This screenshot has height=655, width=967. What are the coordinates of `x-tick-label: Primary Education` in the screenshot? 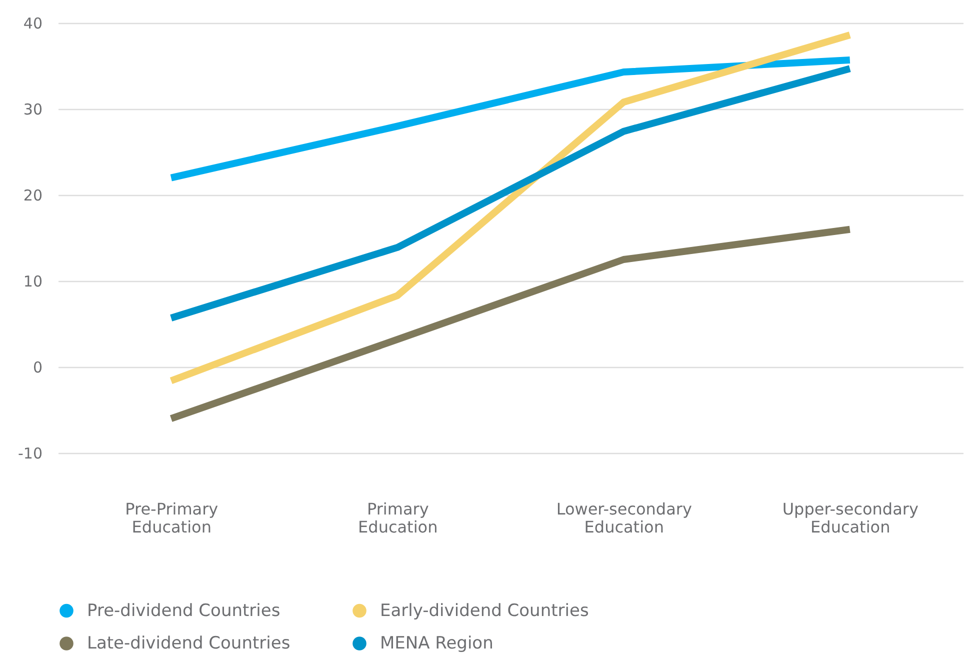 It's located at (398, 518).